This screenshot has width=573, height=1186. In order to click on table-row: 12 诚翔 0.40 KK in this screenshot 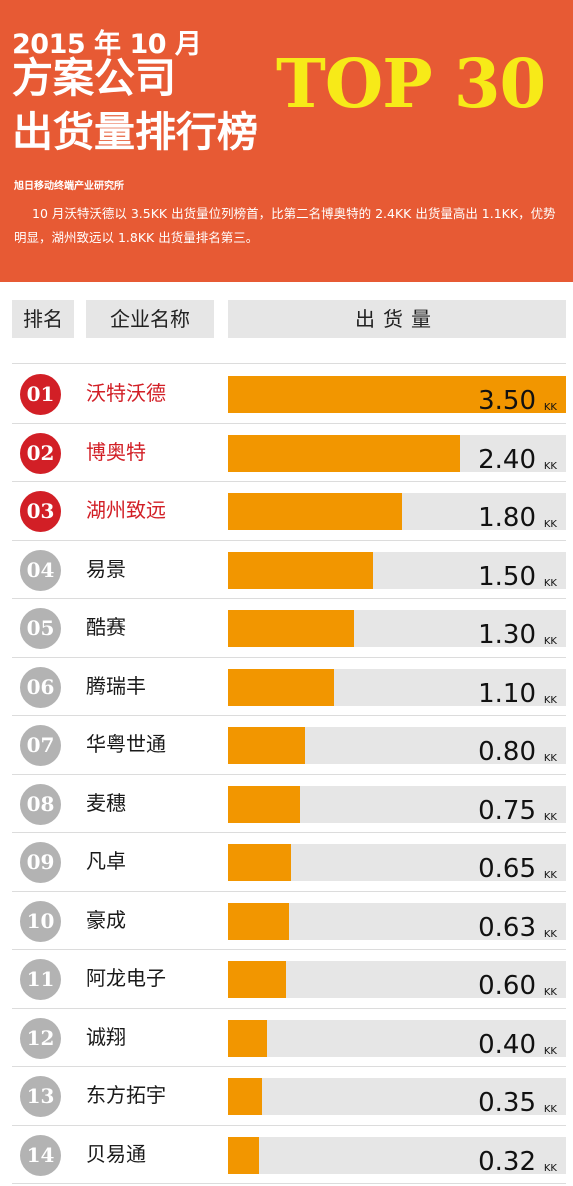, I will do `click(286, 1037)`.